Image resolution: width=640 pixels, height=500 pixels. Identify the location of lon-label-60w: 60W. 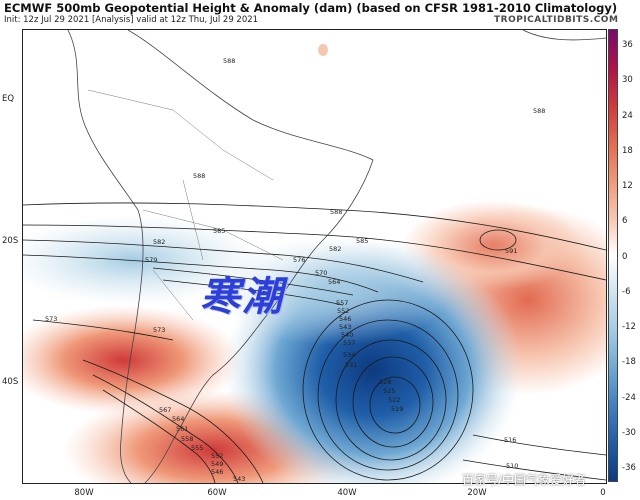
(217, 493).